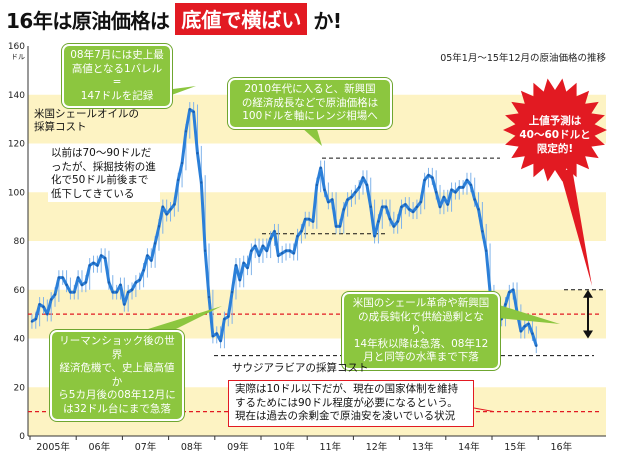 Image resolution: width=620 pixels, height=458 pixels. Describe the element at coordinates (421, 323) in the screenshot. I see `callout-shale-line: の成長鈍化で供給過剰となり、` at that location.